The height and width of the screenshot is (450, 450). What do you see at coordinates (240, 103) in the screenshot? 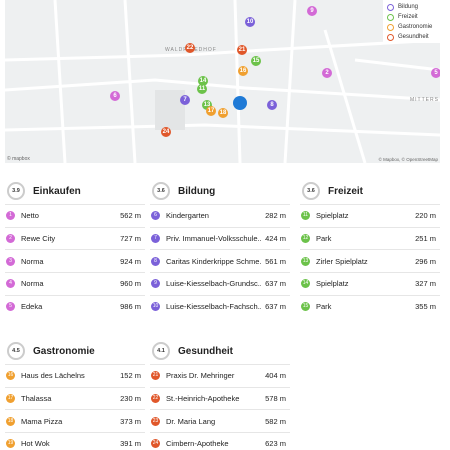
I see `home-marker` at bounding box center [240, 103].